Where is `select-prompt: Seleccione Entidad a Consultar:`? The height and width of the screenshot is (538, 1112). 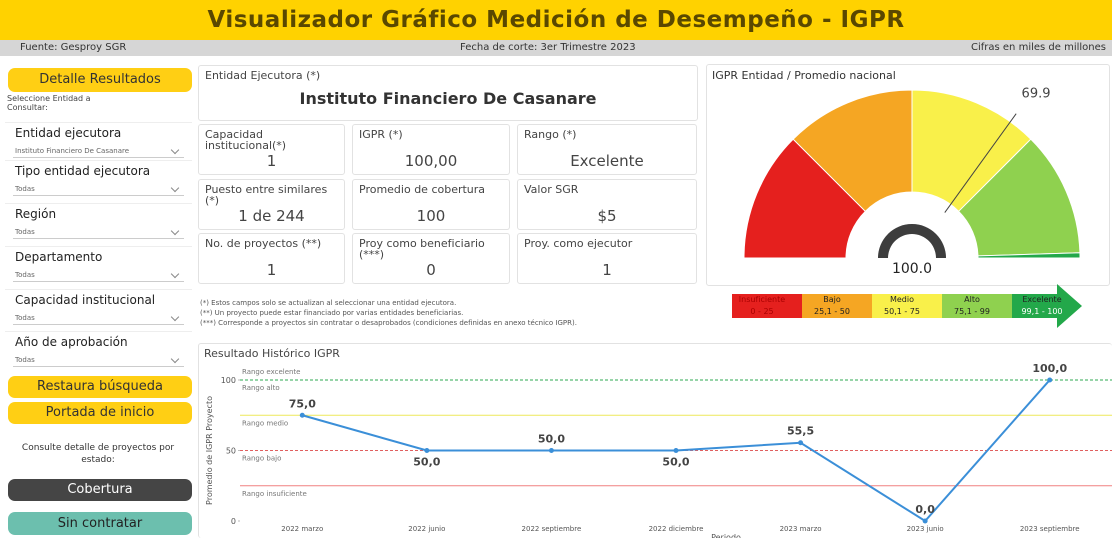 select-prompt: Seleccione Entidad a Consultar: is located at coordinates (49, 103).